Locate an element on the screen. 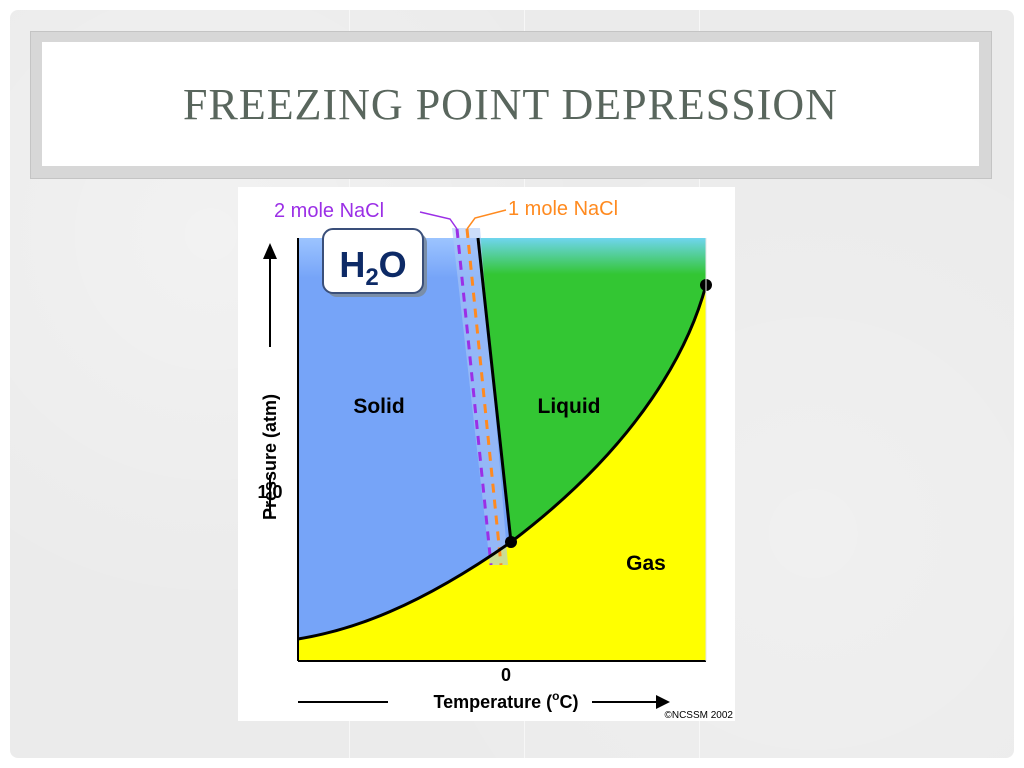  x-axis-label: Temperature (oC) is located at coordinates (505, 700).